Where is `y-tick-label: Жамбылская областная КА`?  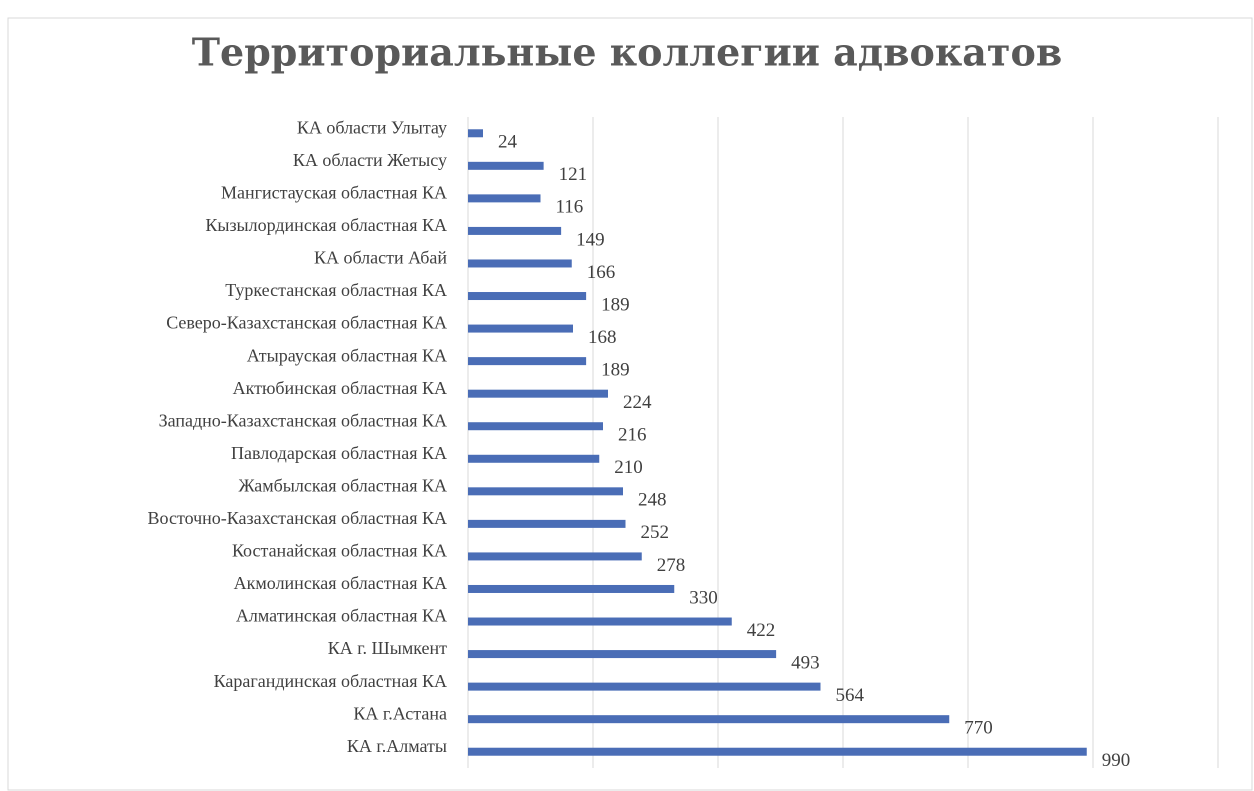 y-tick-label: Жамбылская областная КА is located at coordinates (343, 485).